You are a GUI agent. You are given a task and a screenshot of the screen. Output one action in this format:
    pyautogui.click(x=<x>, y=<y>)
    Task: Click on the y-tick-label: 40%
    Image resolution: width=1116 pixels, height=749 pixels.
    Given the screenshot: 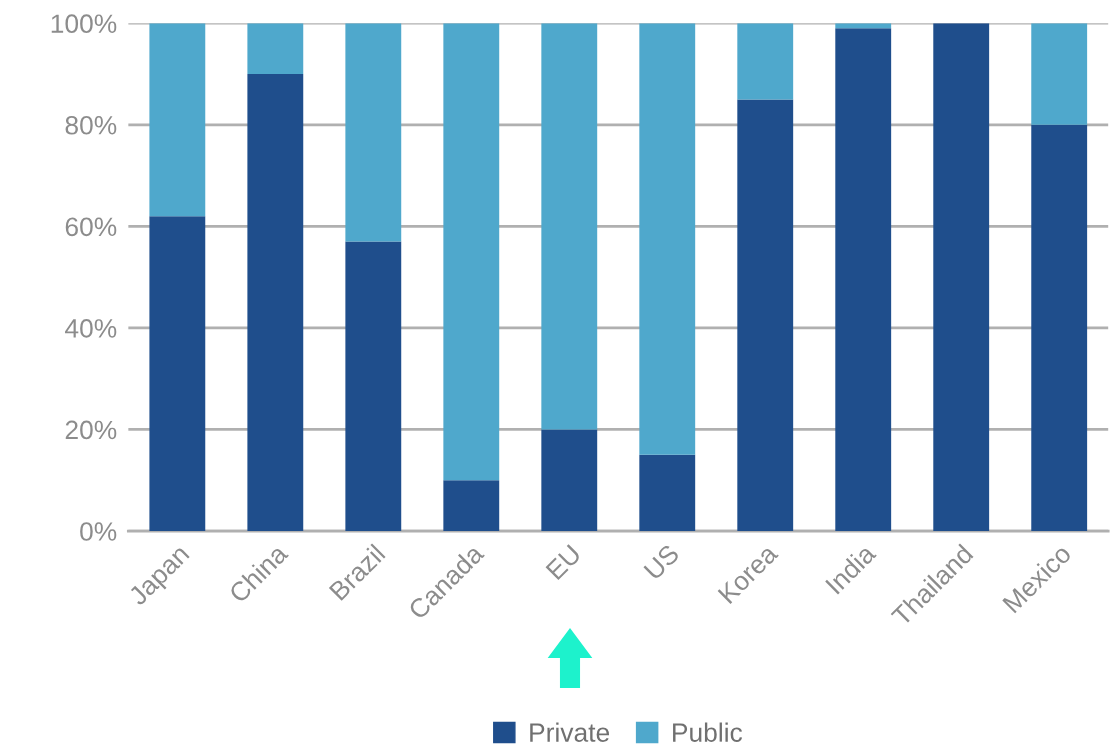 What is the action you would take?
    pyautogui.click(x=91, y=328)
    